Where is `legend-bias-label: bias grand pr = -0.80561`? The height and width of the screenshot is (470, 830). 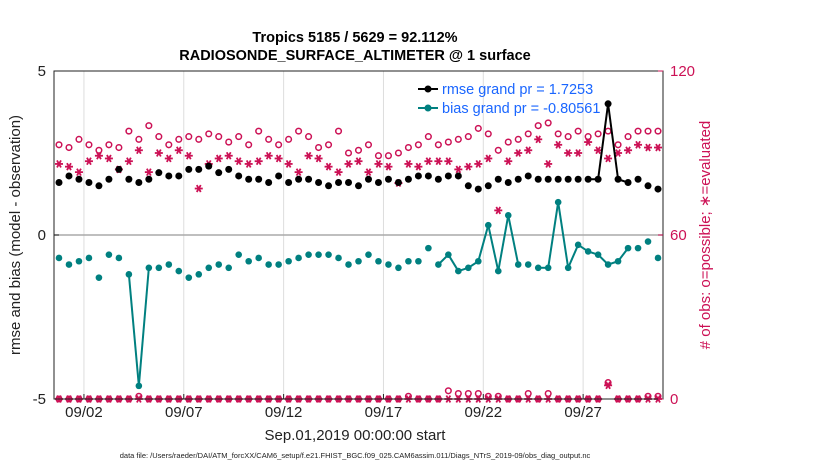 legend-bias-label: bias grand pr = -0.80561 is located at coordinates (521, 109).